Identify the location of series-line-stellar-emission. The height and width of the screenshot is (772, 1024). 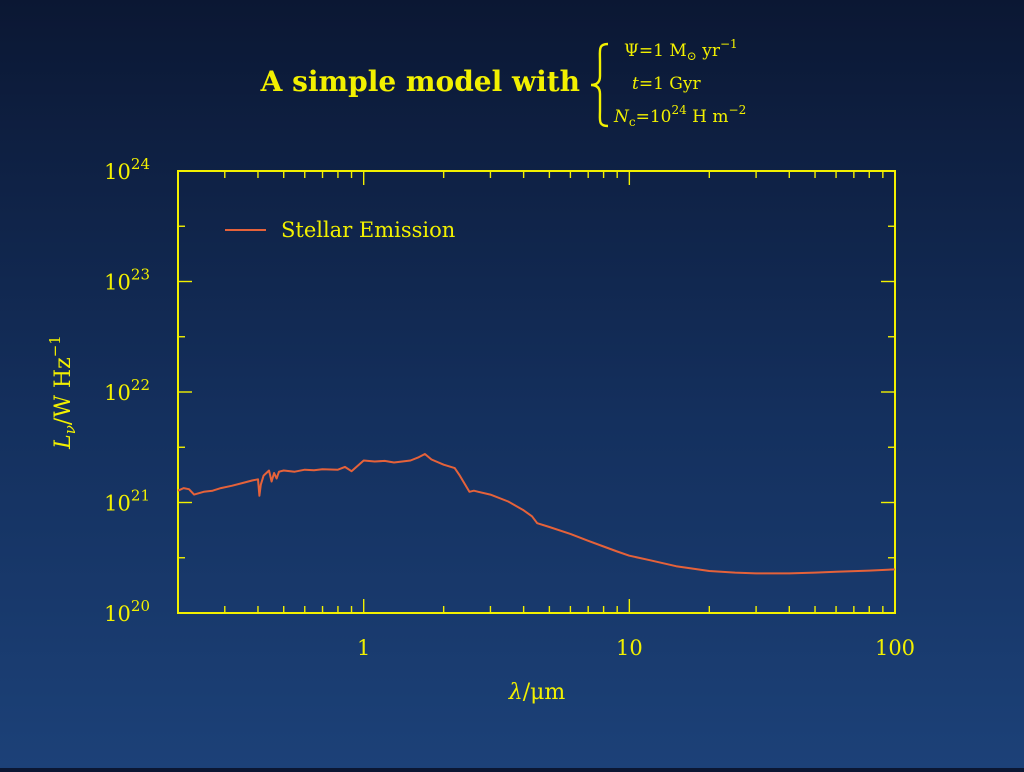
(536, 514).